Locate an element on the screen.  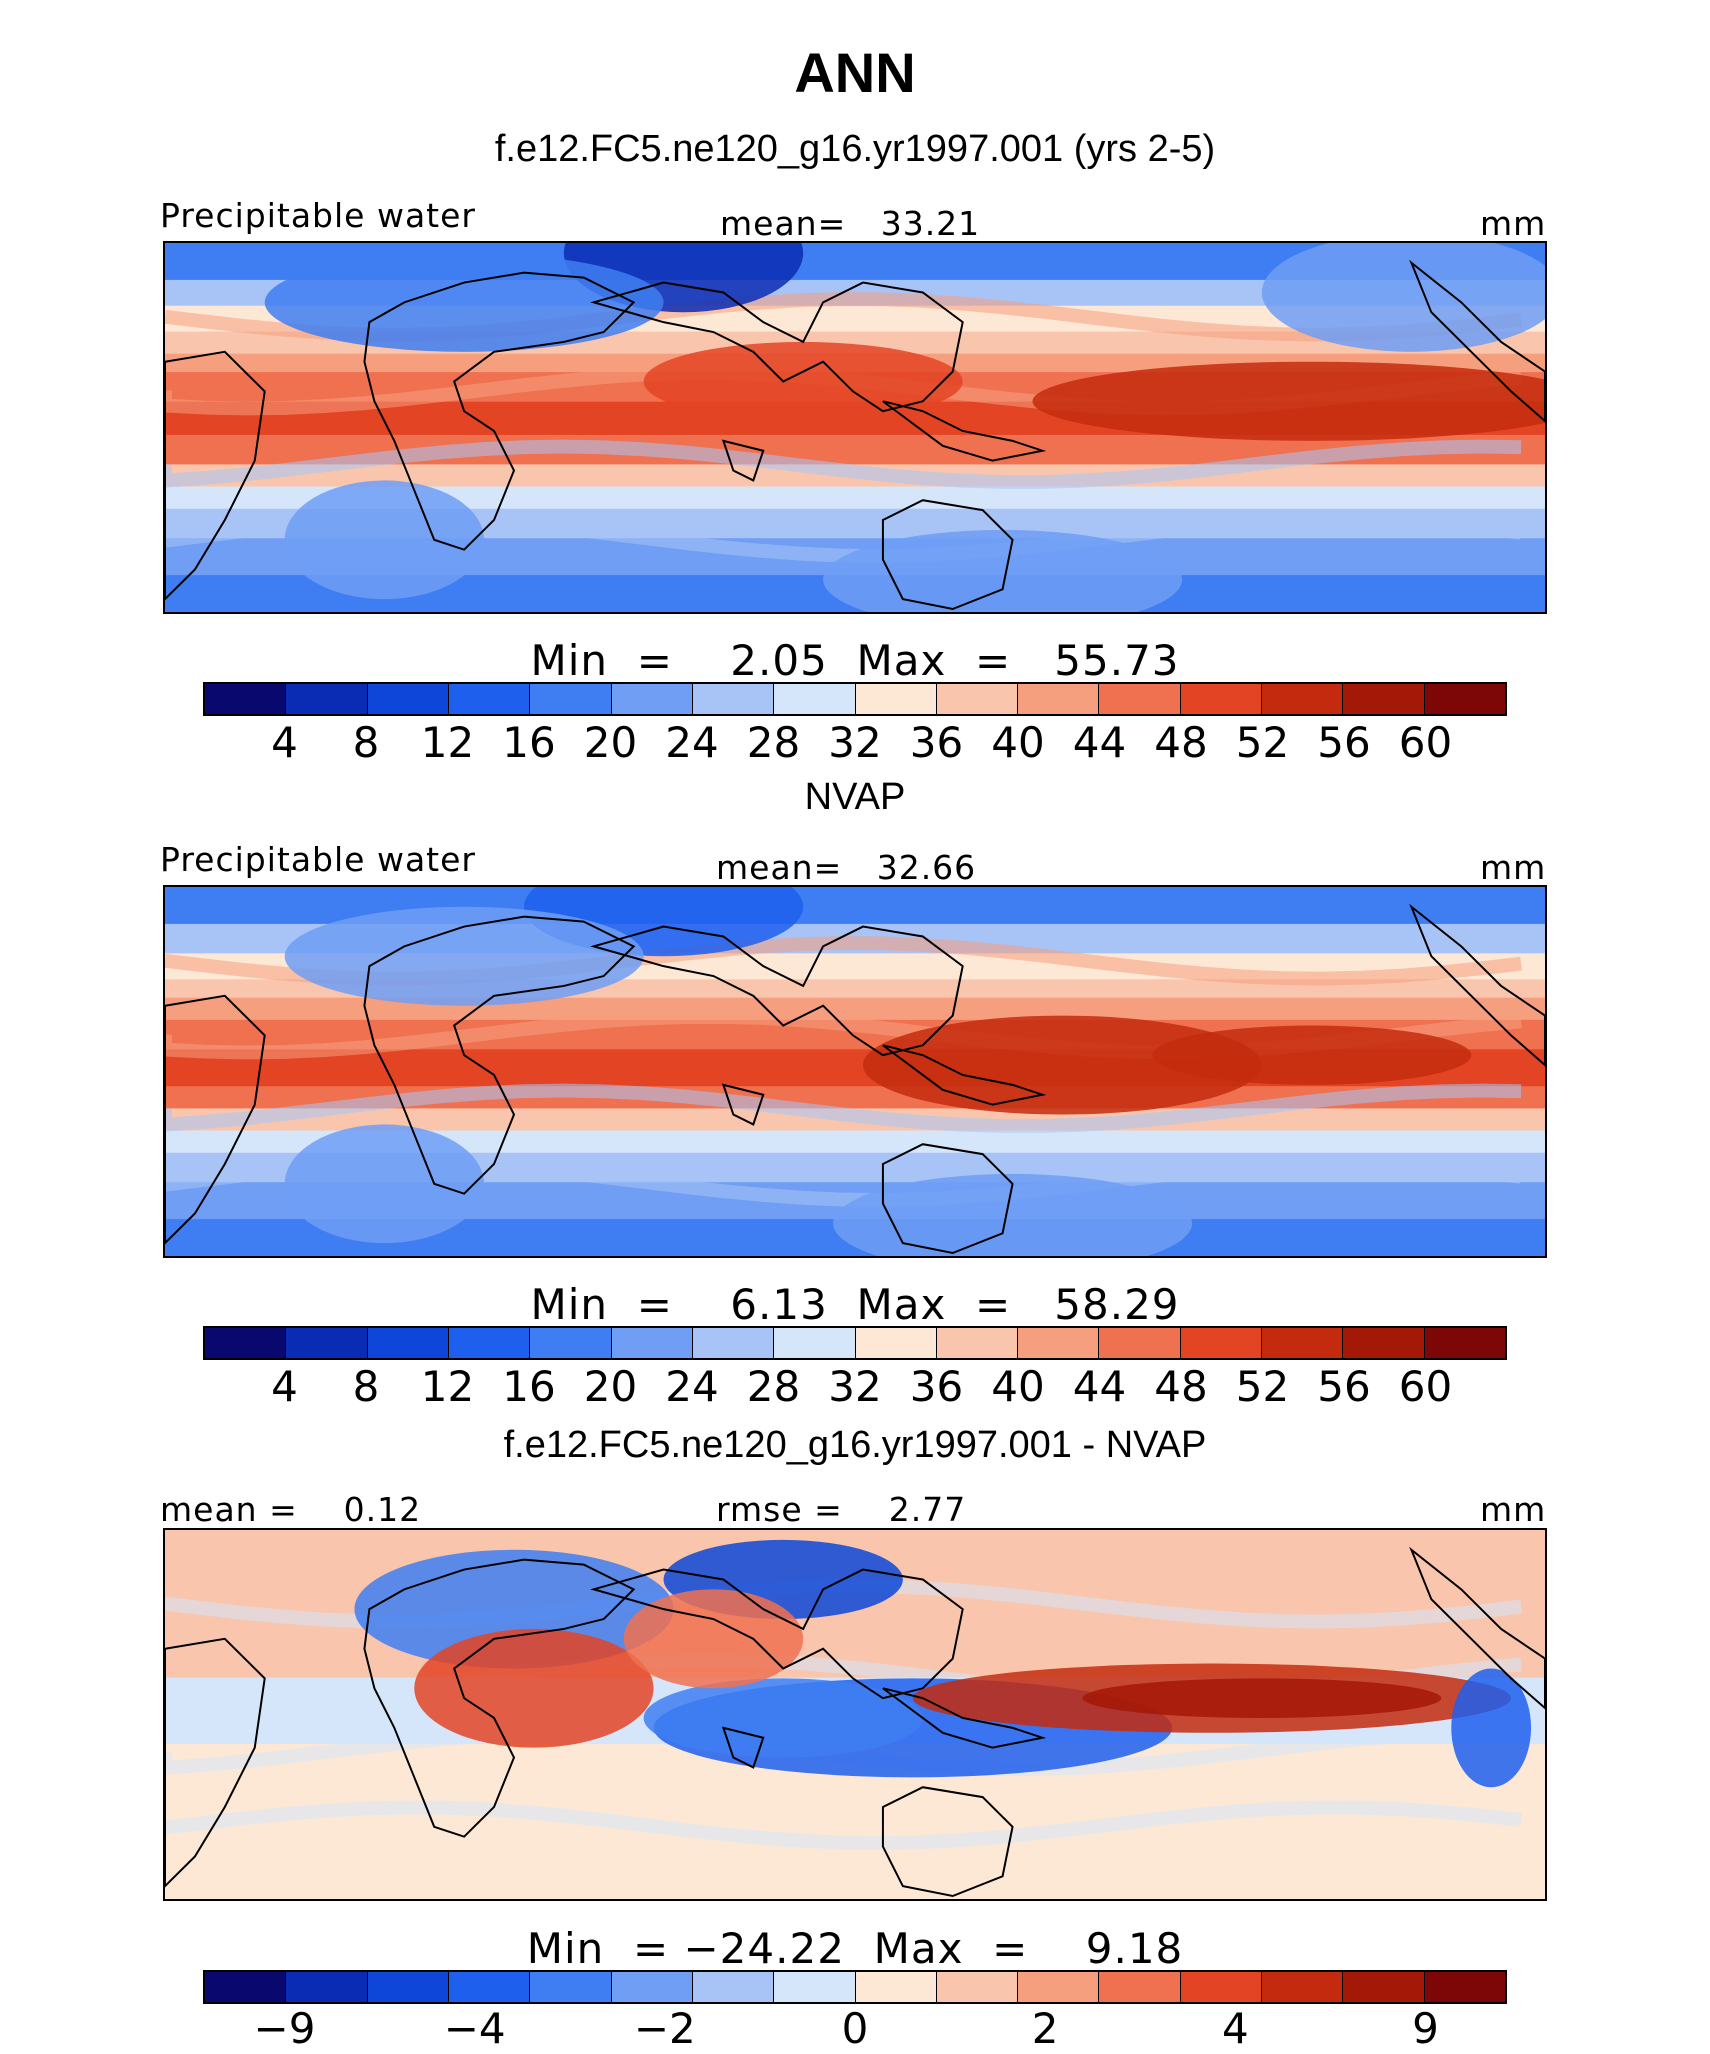
panel-3-rmse-label: rmse = 2.77 is located at coordinates (841, 1509).